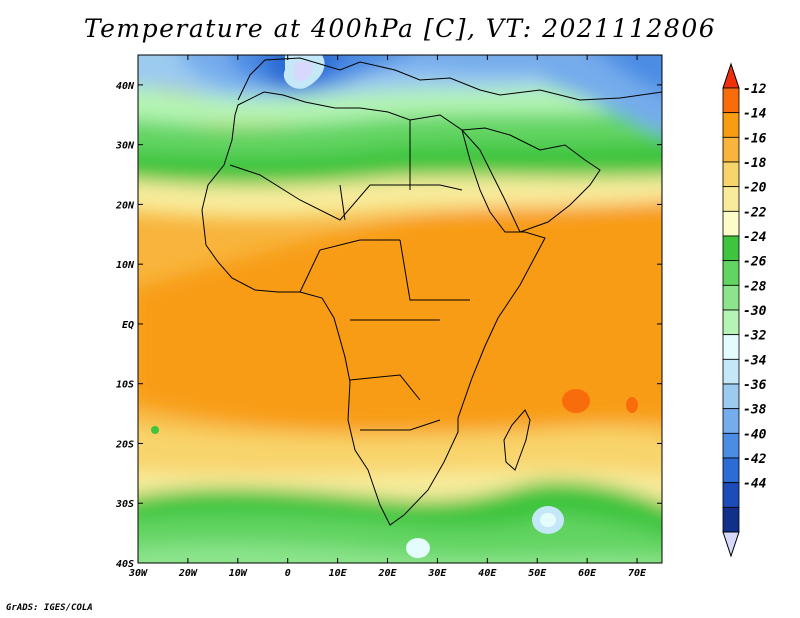 The width and height of the screenshot is (800, 618). What do you see at coordinates (755, 138) in the screenshot?
I see `colorbar-level-label: -16` at bounding box center [755, 138].